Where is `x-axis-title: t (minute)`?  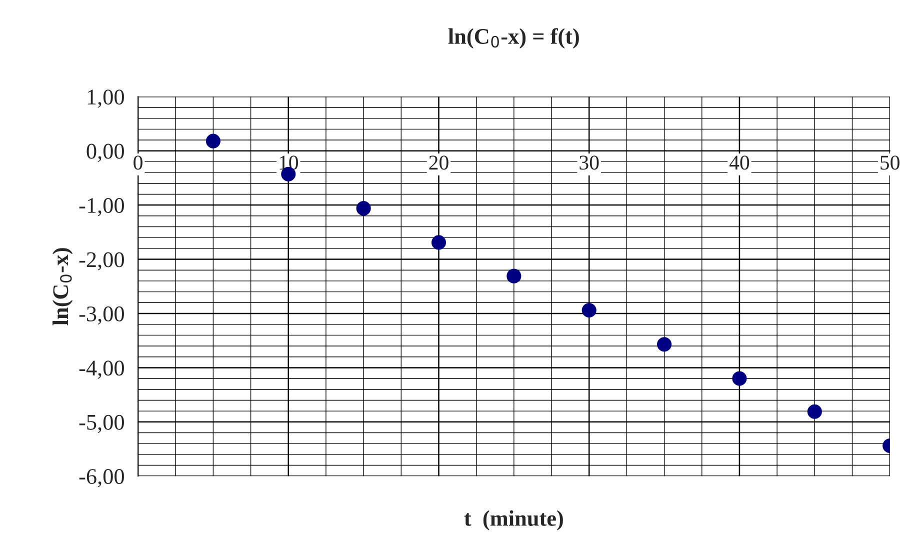
x-axis-title: t (minute) is located at coordinates (513, 520).